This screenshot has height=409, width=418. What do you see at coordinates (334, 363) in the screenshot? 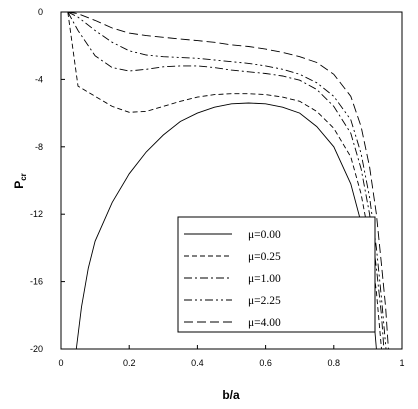
I see `x-tick-label: 0.8` at bounding box center [334, 363].